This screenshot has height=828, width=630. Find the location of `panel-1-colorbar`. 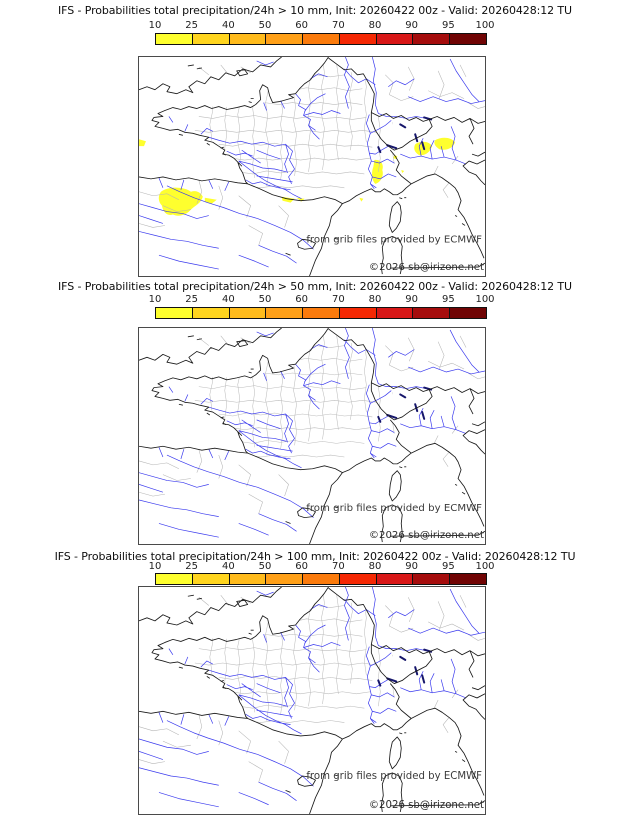

panel-1-colorbar is located at coordinates (321, 39).